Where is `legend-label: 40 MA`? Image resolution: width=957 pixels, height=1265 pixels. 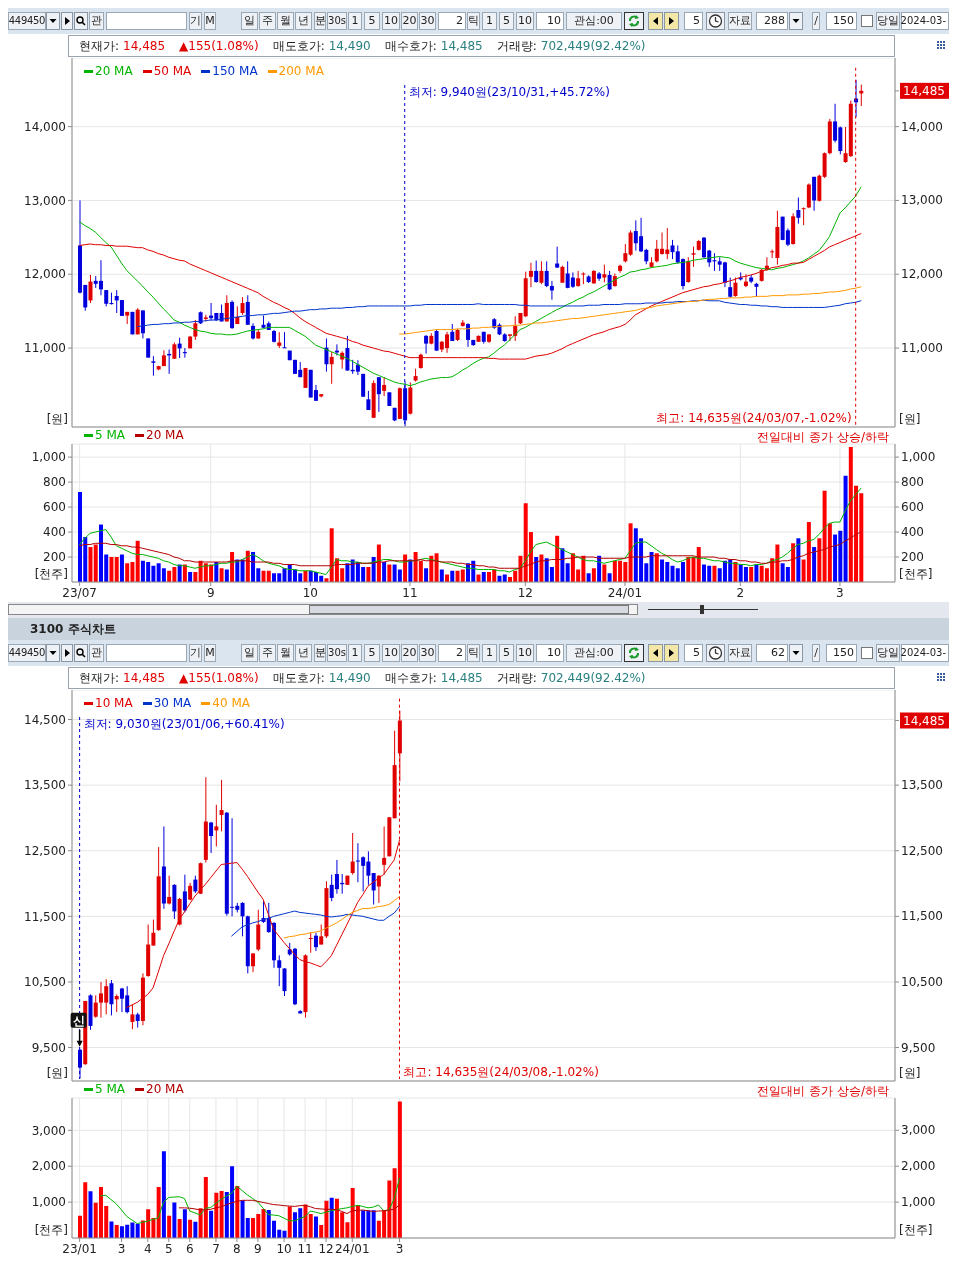 legend-label: 40 MA is located at coordinates (230, 703).